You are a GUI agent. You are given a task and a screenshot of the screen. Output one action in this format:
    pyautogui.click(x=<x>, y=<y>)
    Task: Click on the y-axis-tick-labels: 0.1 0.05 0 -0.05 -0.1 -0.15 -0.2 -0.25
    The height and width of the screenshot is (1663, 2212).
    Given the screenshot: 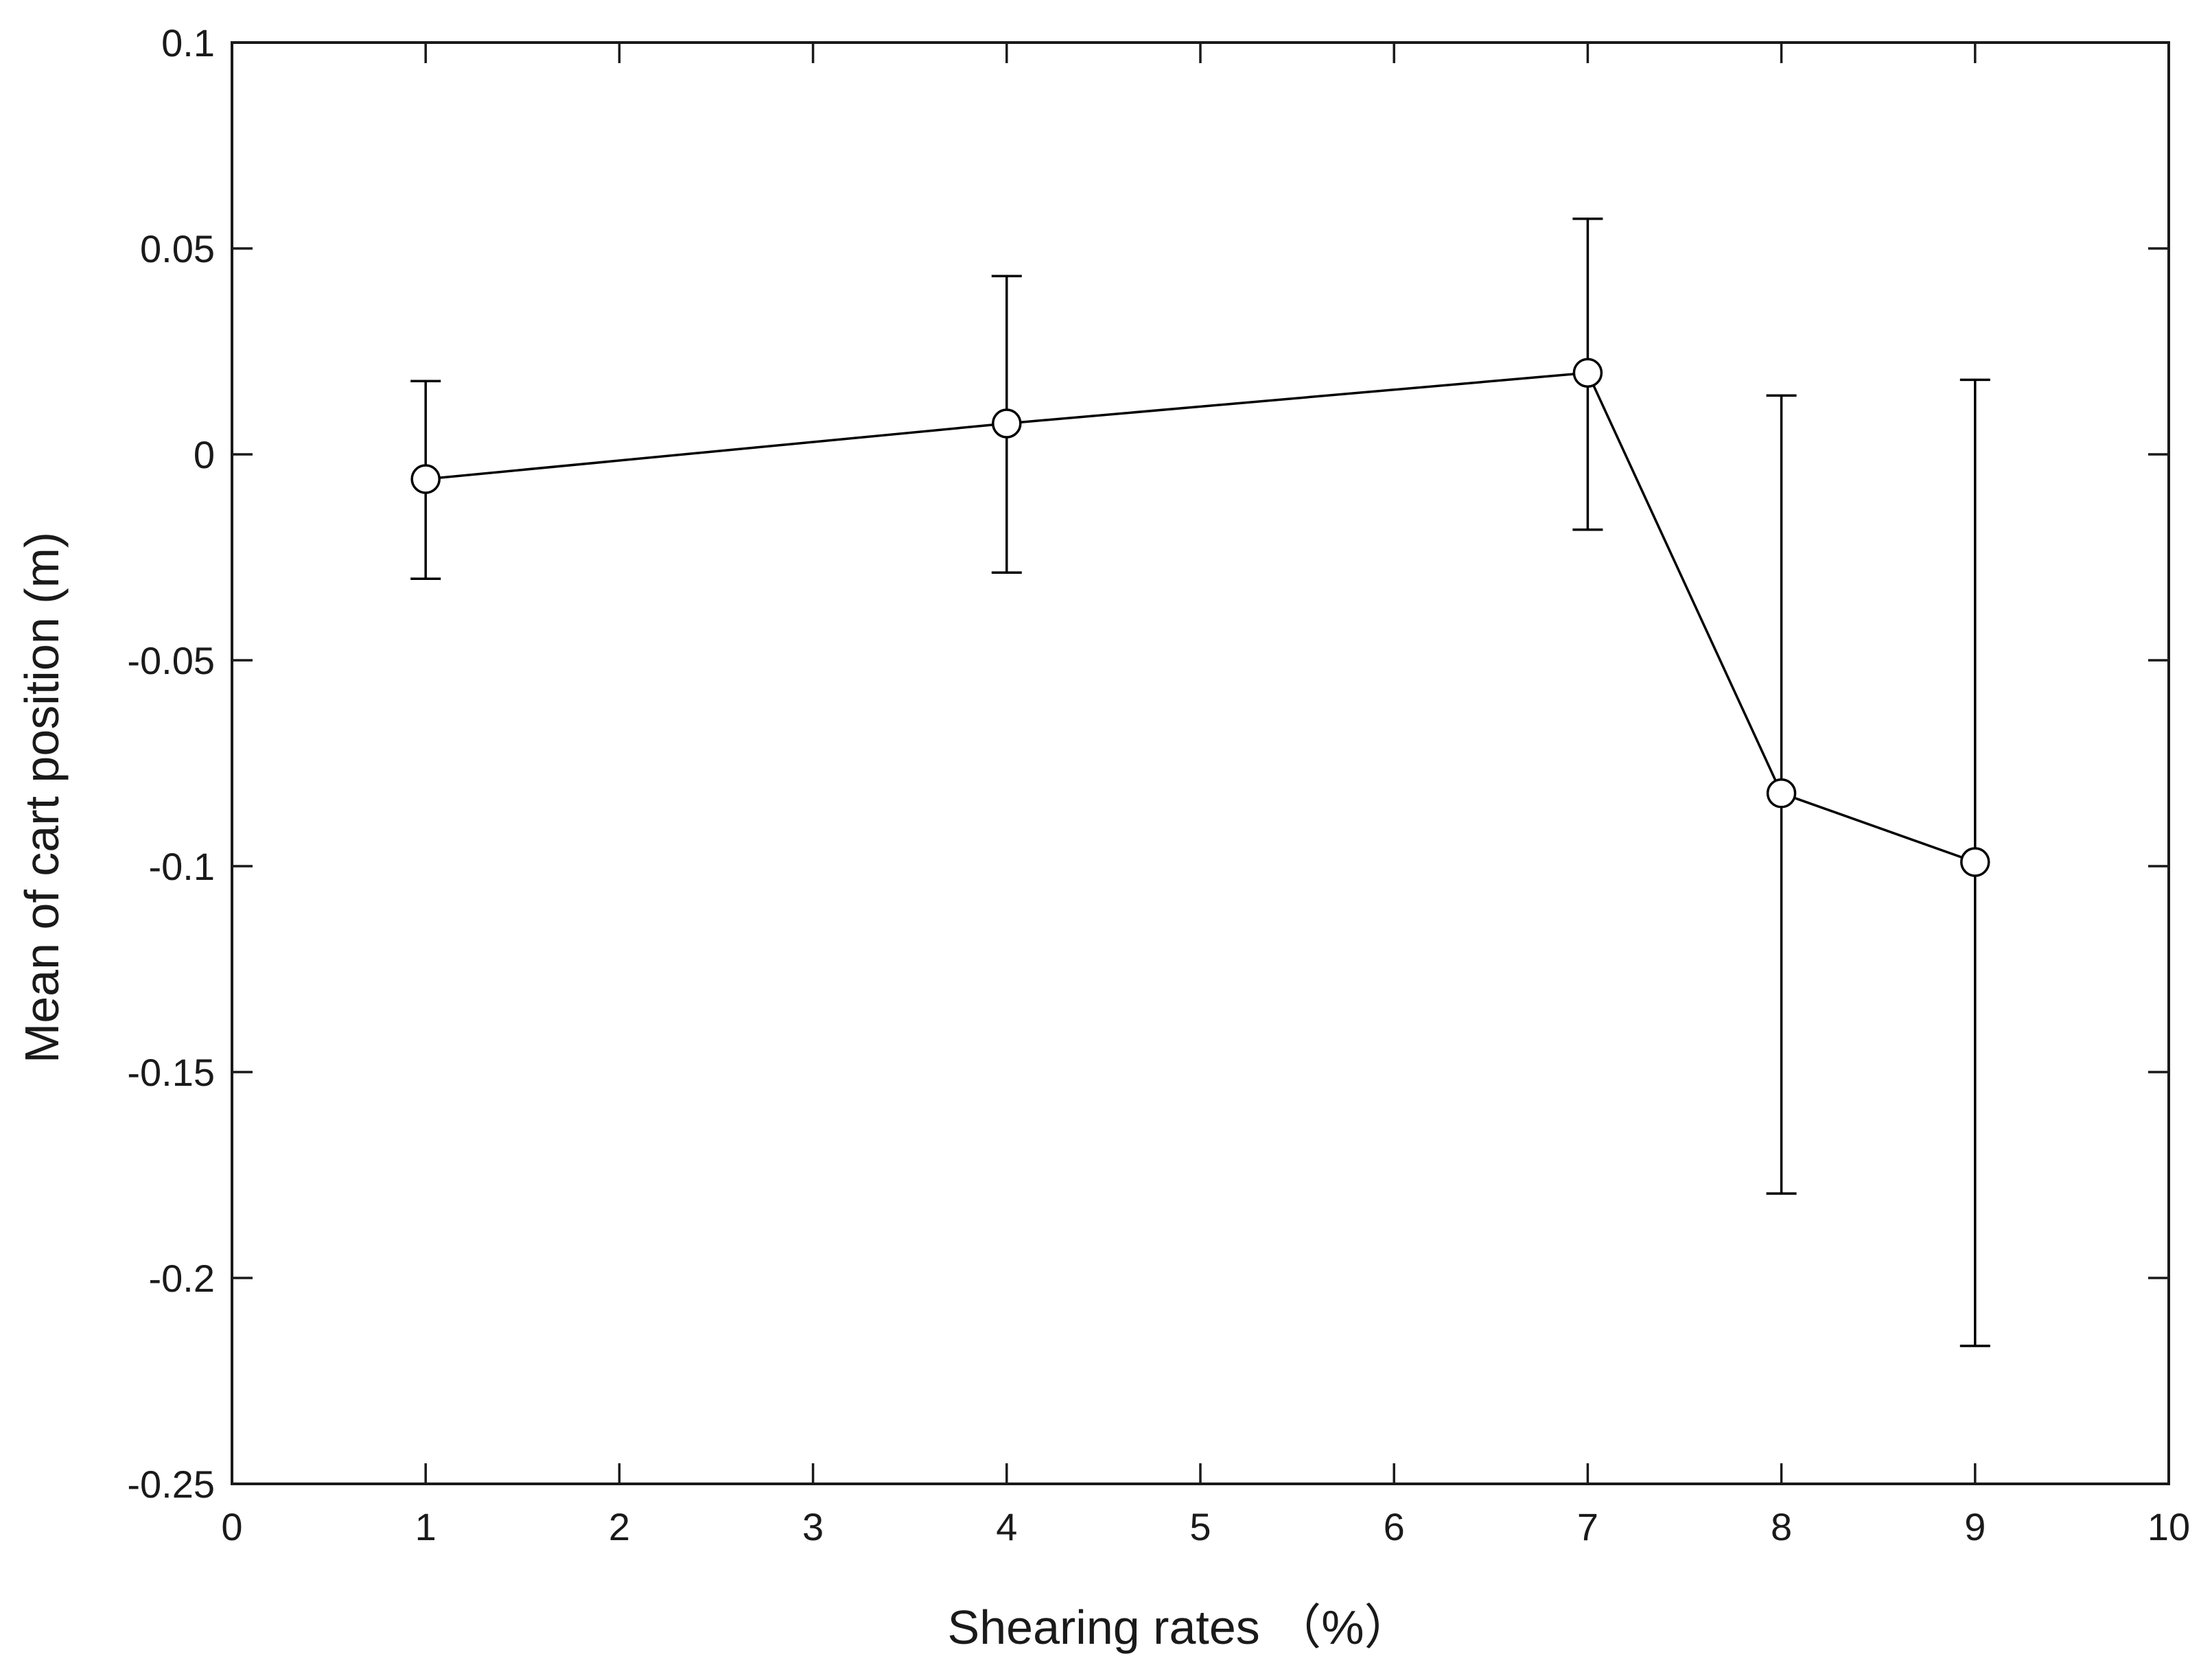 What is the action you would take?
    pyautogui.click(x=171, y=764)
    